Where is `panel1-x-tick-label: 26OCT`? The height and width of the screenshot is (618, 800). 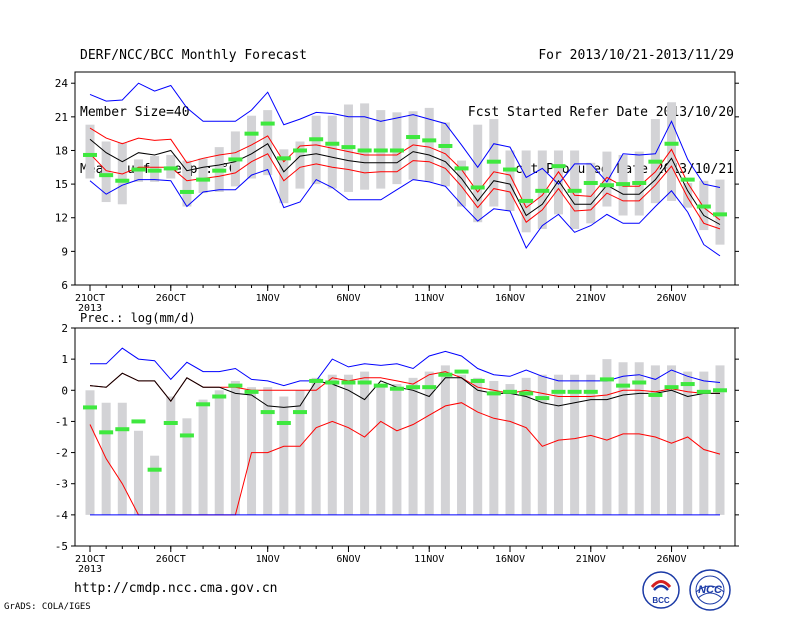
panel1-x-tick-label: 26OCT is located at coordinates (171, 298).